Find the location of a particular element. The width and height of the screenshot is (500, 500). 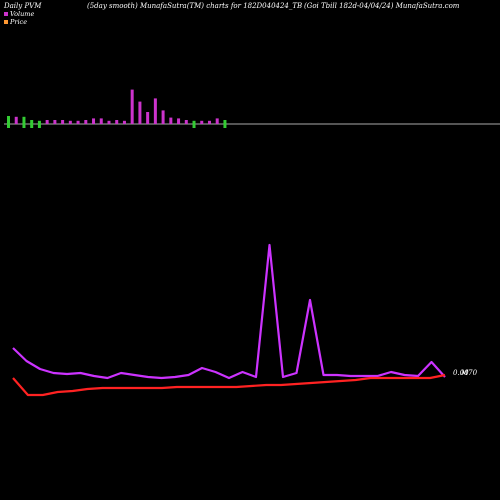

legend-volume: Volume is located at coordinates (19, 14).